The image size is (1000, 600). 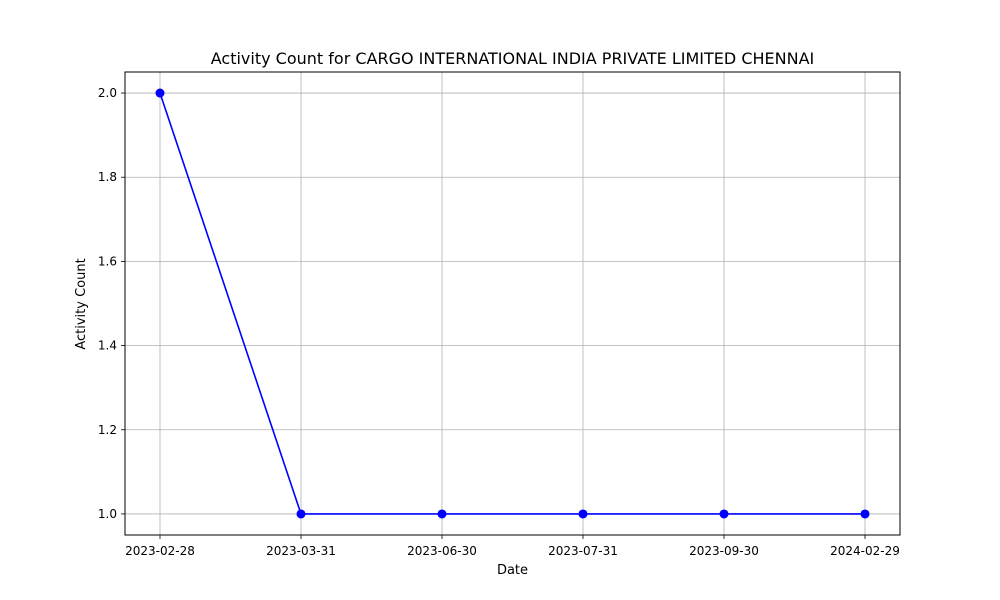 What do you see at coordinates (583, 551) in the screenshot?
I see `x-tick-label: 2023-07-31` at bounding box center [583, 551].